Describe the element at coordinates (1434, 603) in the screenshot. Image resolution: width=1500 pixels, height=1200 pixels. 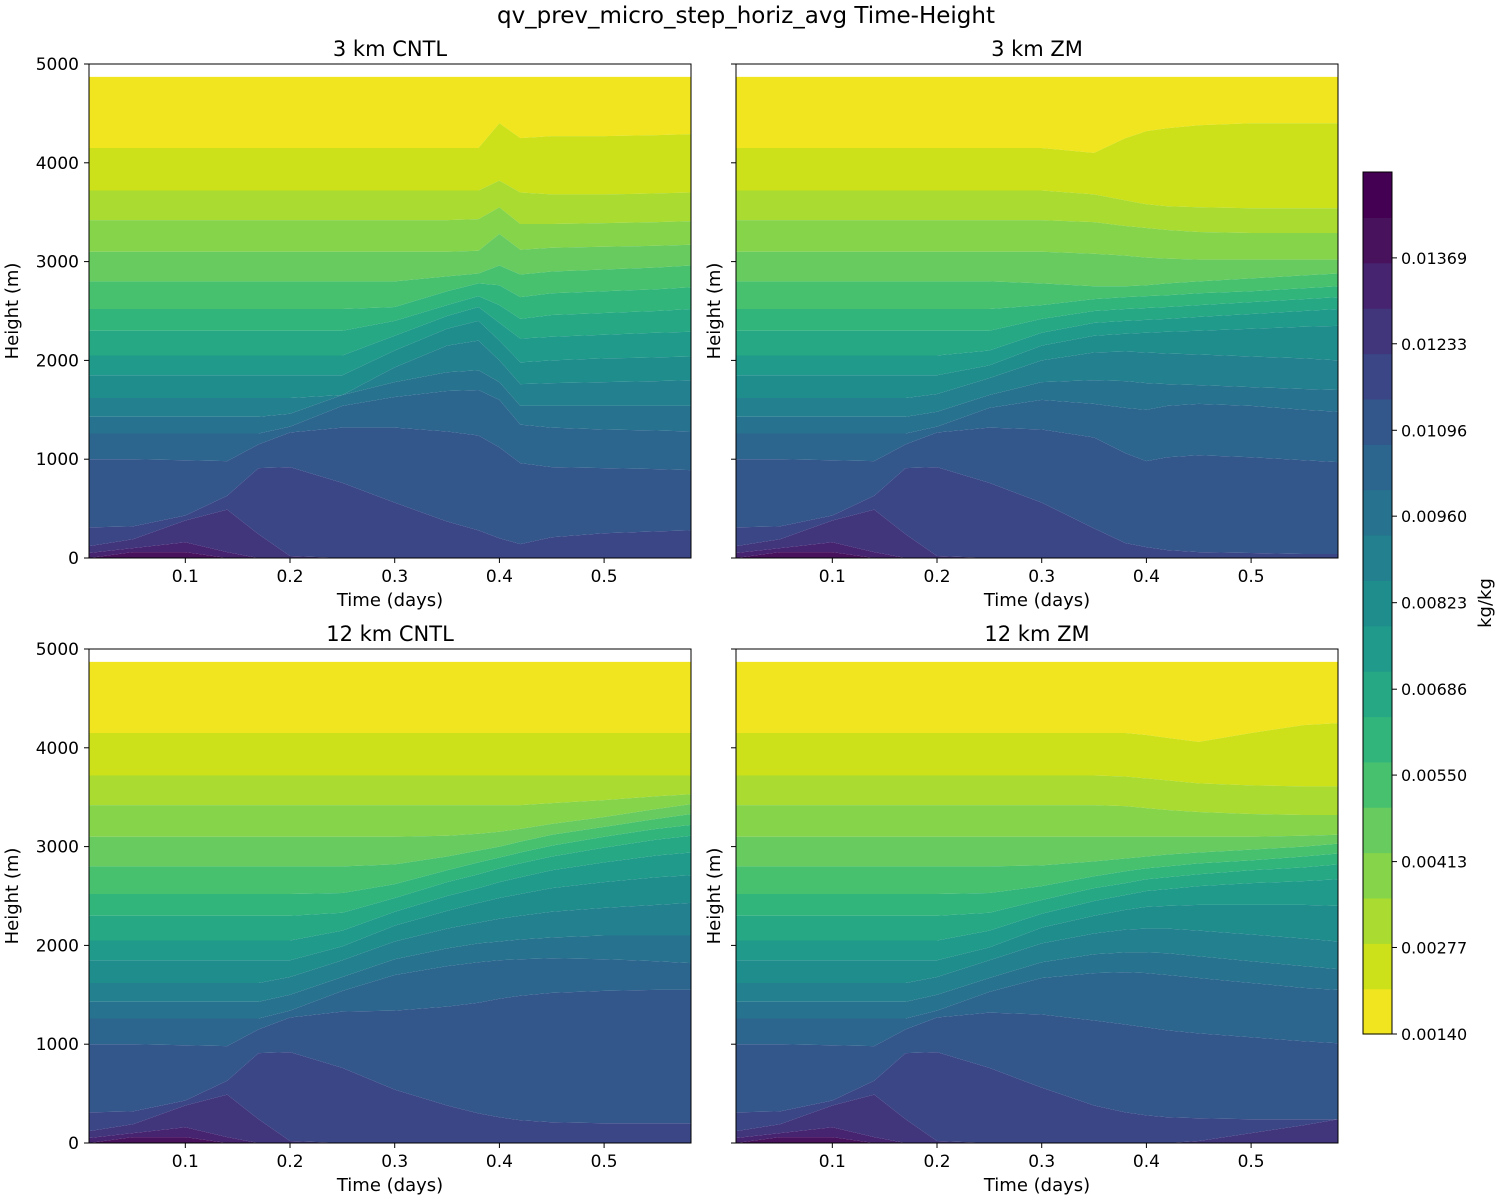
I see `colorbar-tick-label: 0.00823` at that location.